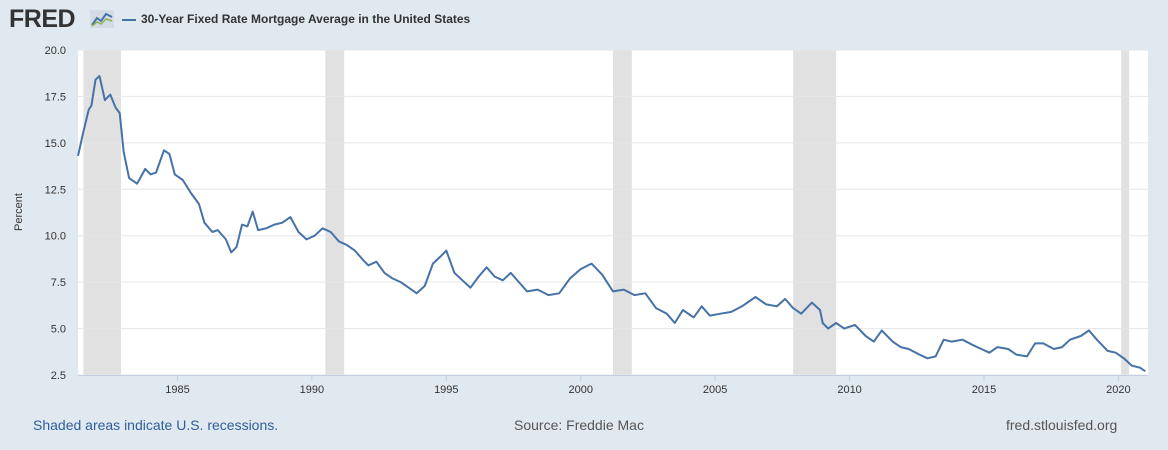  Describe the element at coordinates (1062, 425) in the screenshot. I see `fred-url-link: fred.stlouisfed.org` at that location.